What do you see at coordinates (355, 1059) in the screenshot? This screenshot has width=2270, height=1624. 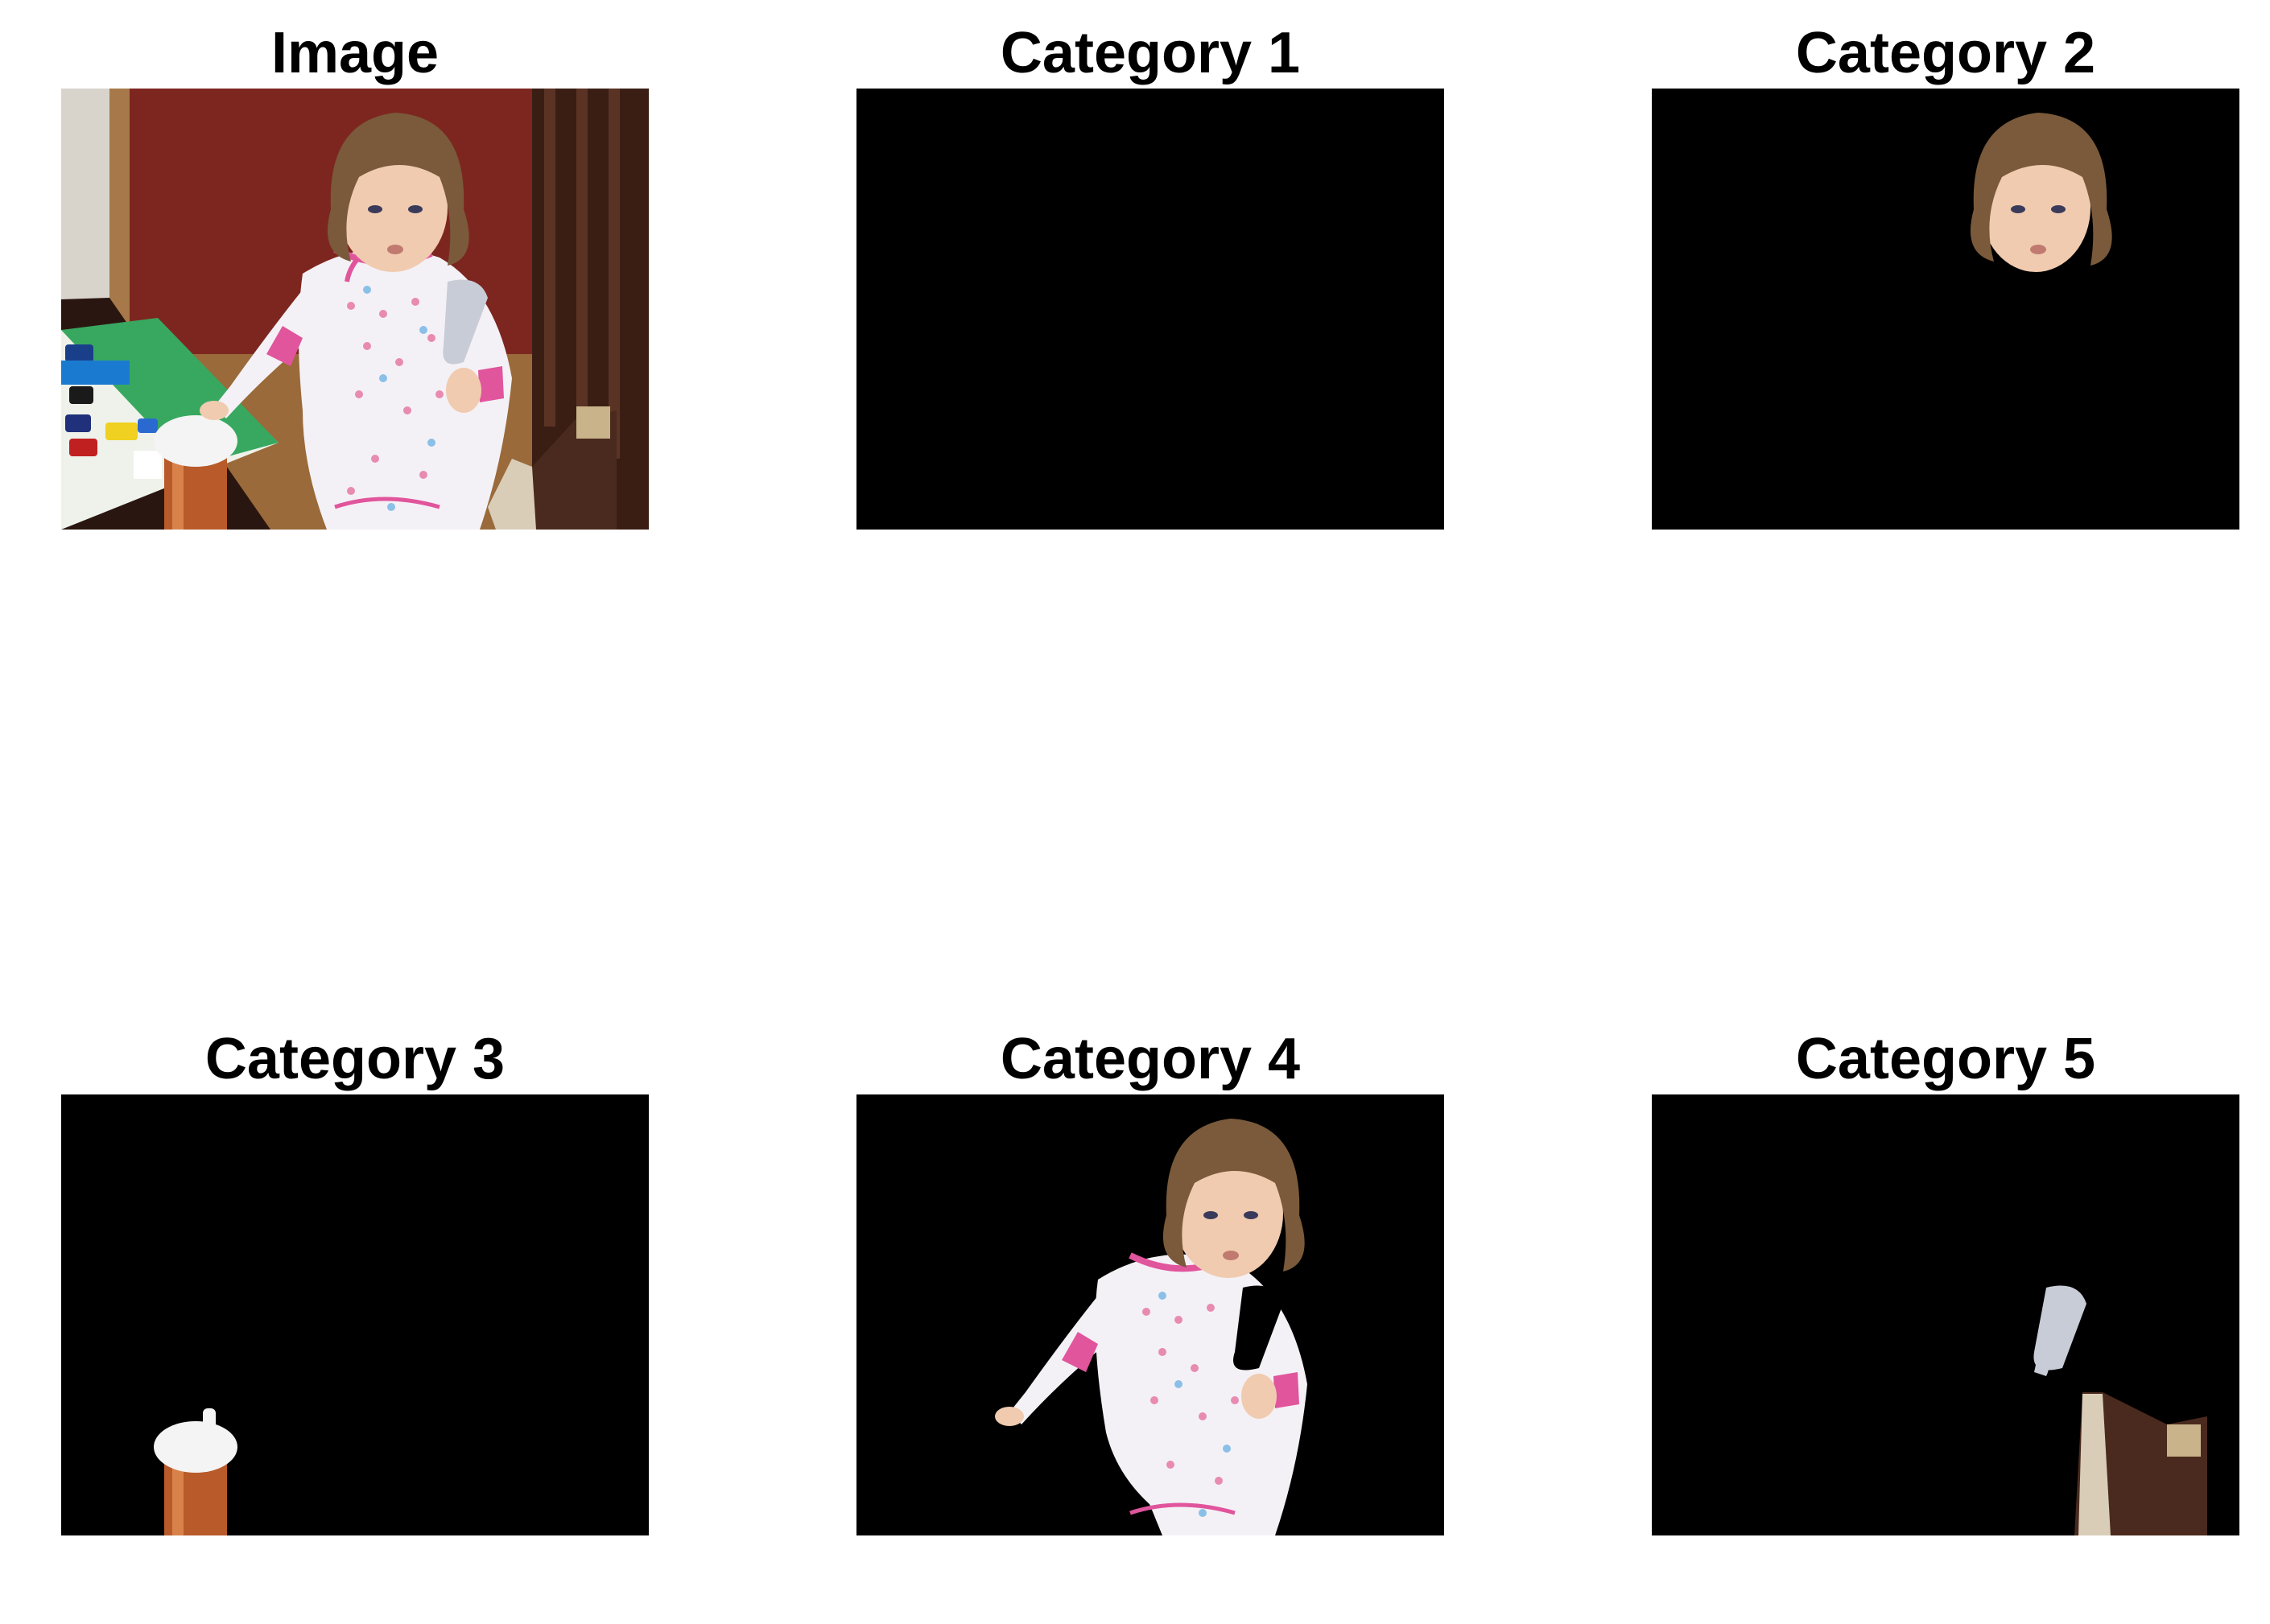 I see `panel-title: Category 3` at bounding box center [355, 1059].